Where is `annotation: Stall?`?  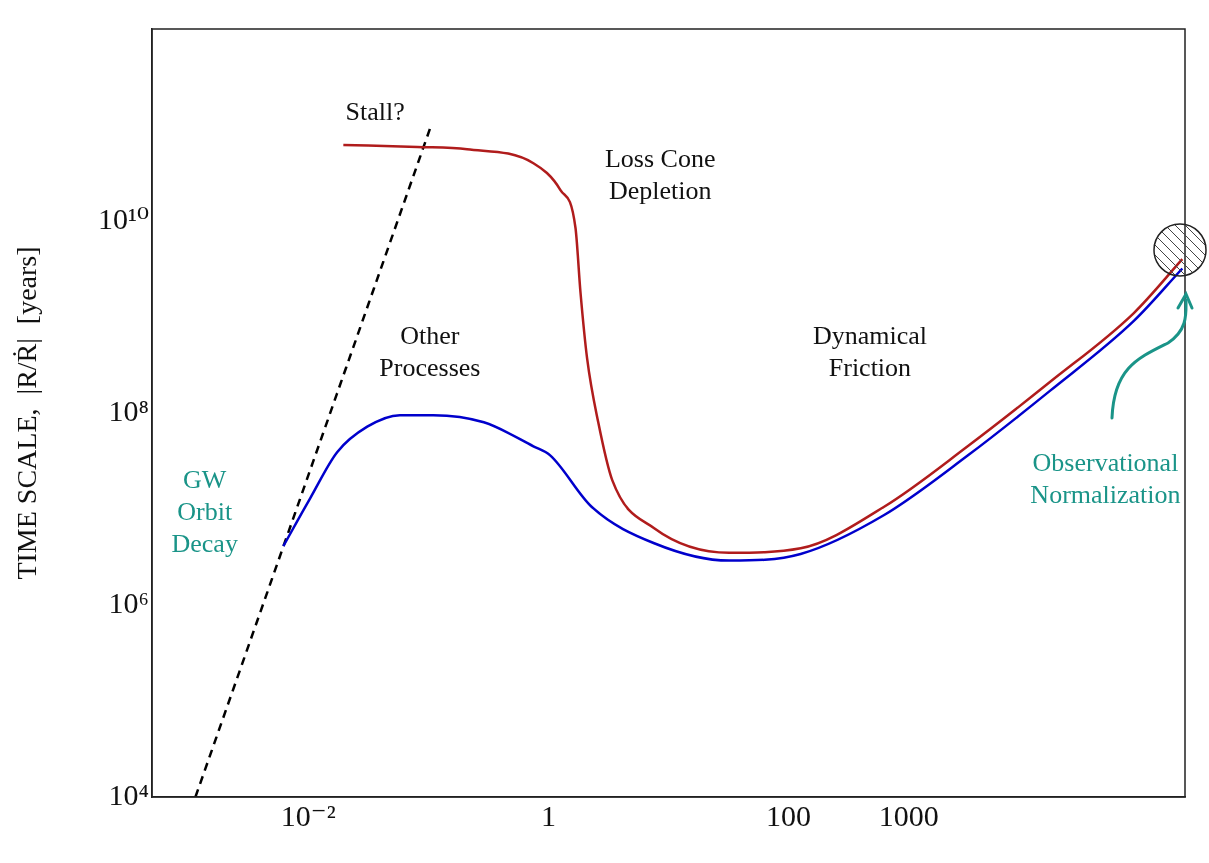
annotation: Stall? is located at coordinates (375, 111).